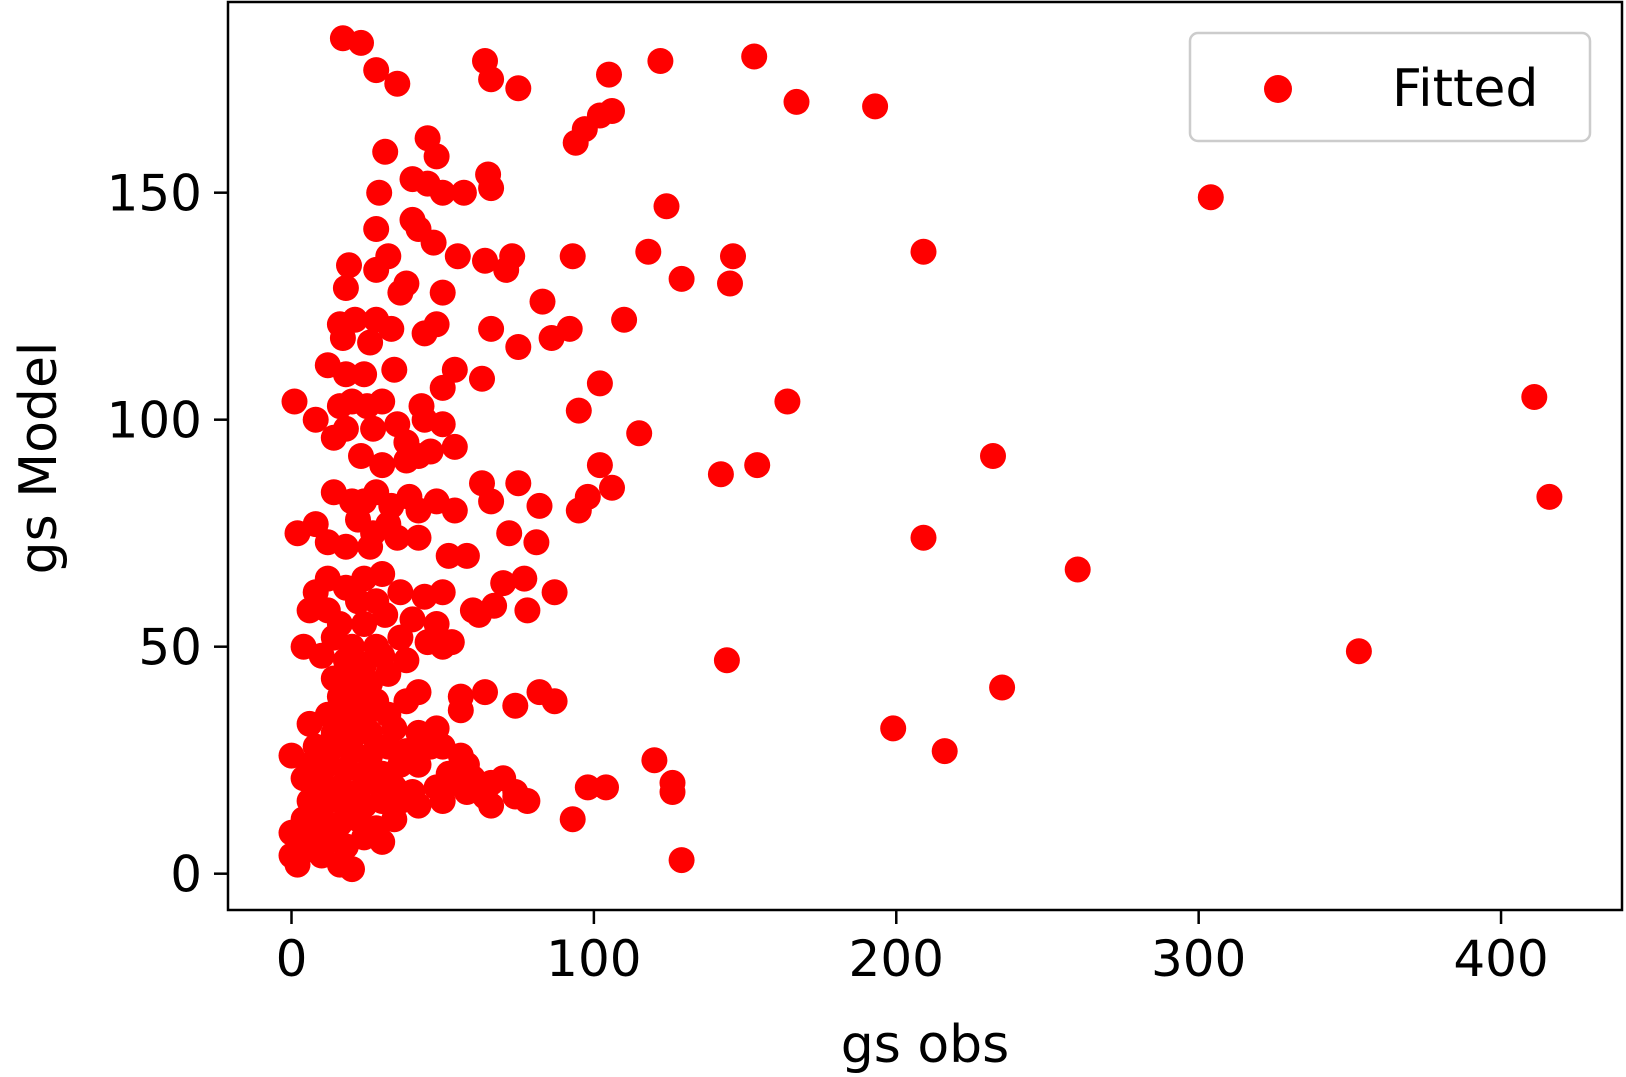  Describe the element at coordinates (154, 194) in the screenshot. I see `y-tick-label: 150` at that location.